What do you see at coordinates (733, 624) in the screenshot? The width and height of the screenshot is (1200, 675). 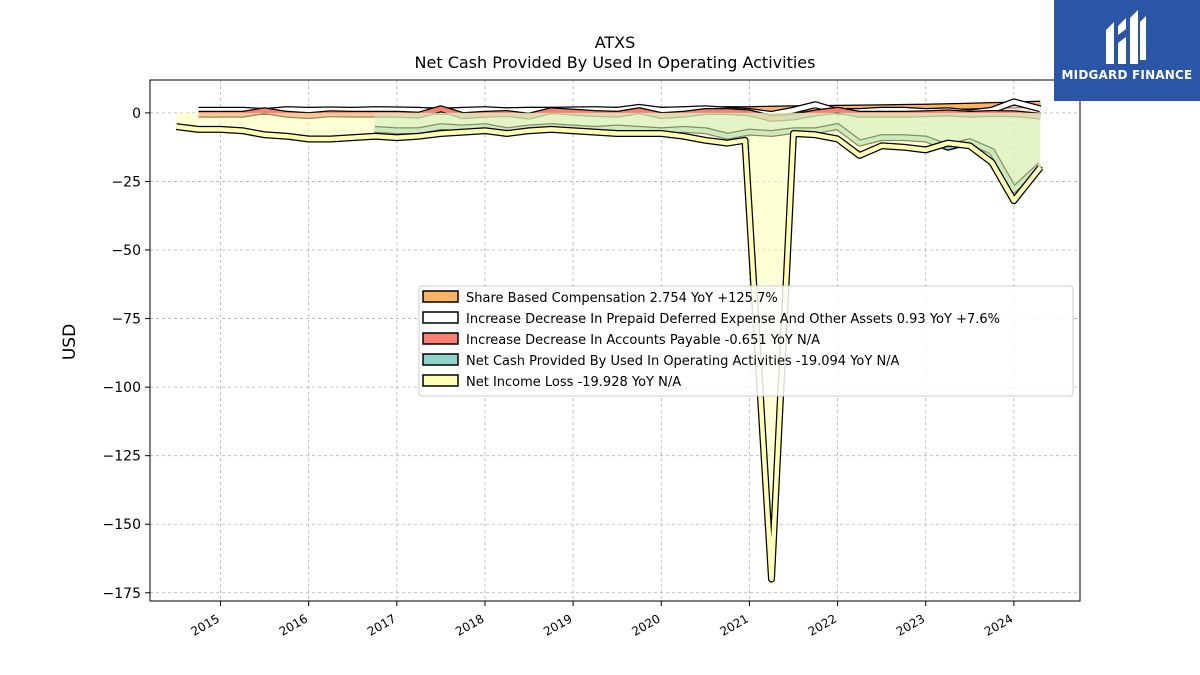 I see `x-tick-label: 2021` at bounding box center [733, 624].